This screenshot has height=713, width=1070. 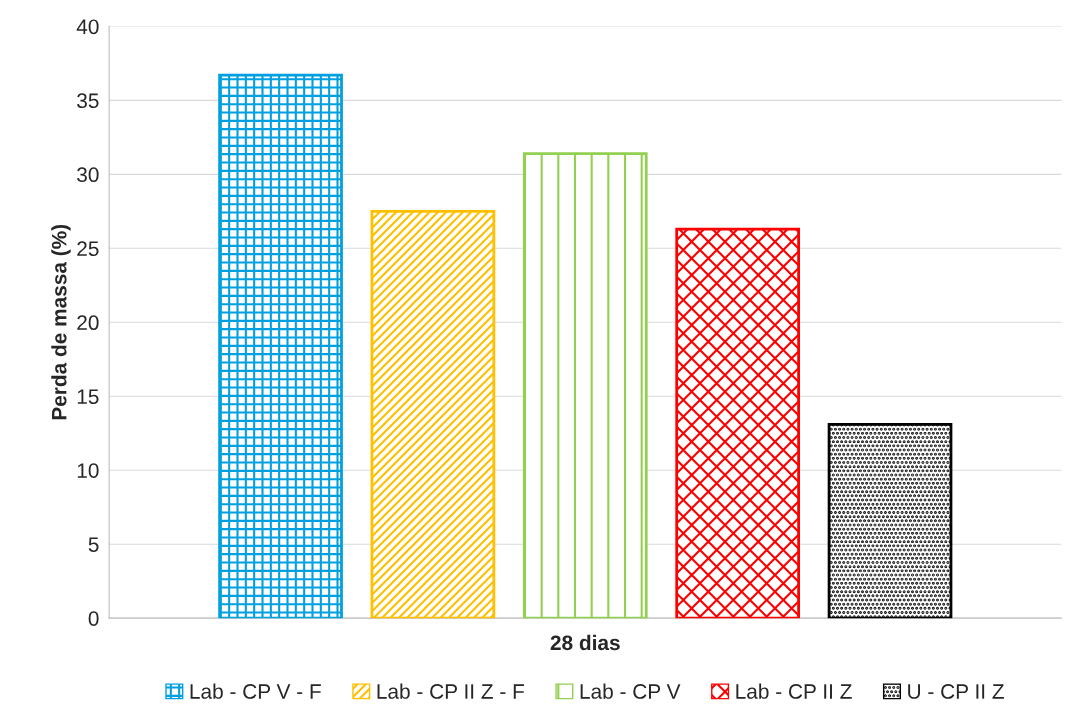 What do you see at coordinates (93, 618) in the screenshot?
I see `y-tick-label: 0` at bounding box center [93, 618].